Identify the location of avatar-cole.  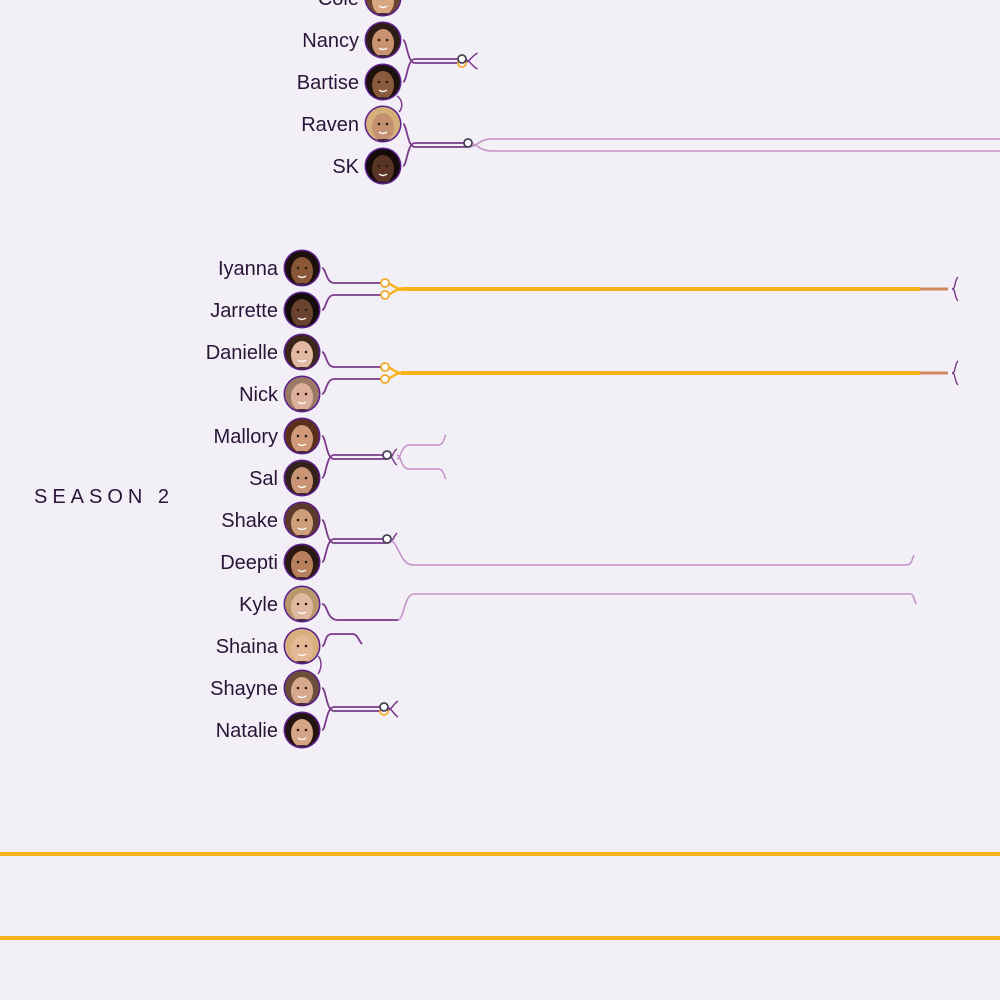
(383, 8).